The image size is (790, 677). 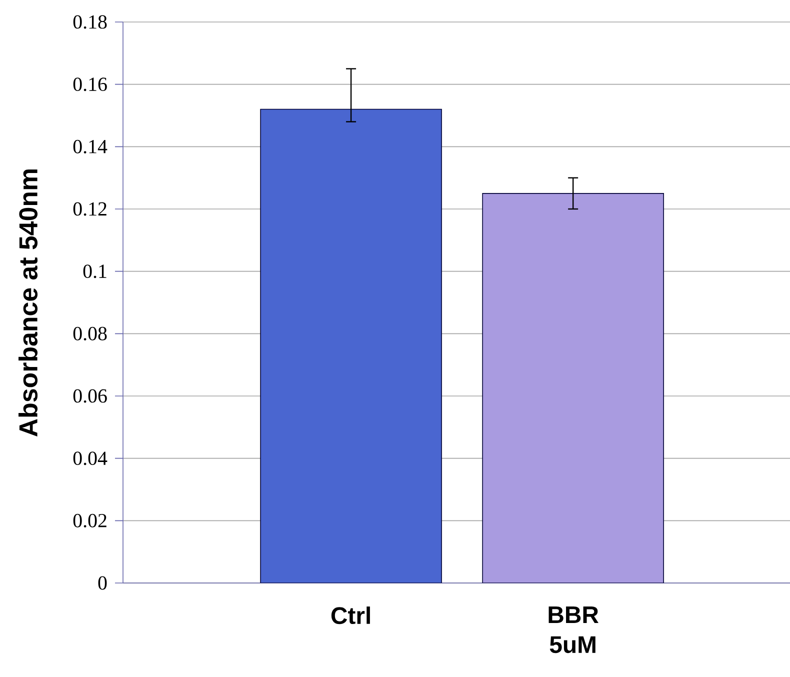 What do you see at coordinates (90, 147) in the screenshot?
I see `y-tick-label: 0.14` at bounding box center [90, 147].